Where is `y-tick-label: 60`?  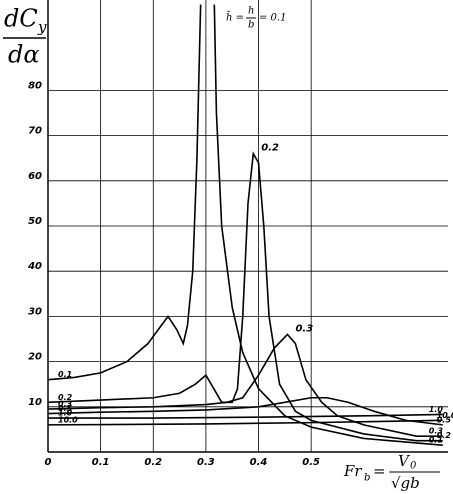 y-tick-label: 60 is located at coordinates (35, 176).